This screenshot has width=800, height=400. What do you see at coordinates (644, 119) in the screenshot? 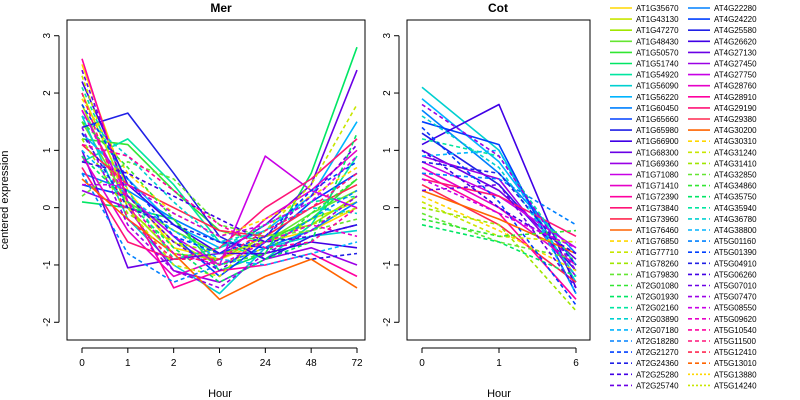
I see `legend-item: AT1G65660` at bounding box center [644, 119].